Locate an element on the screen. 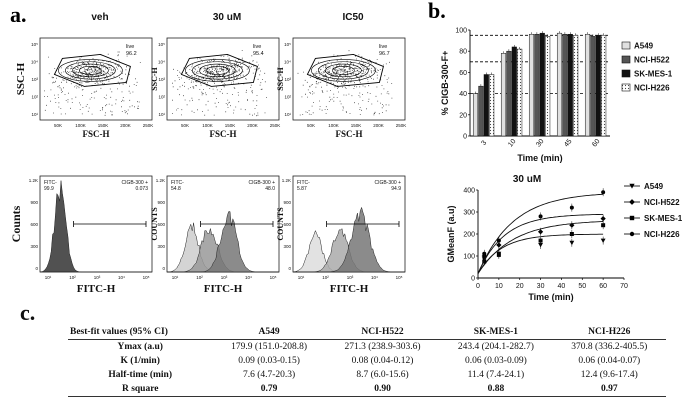 The height and width of the screenshot is (414, 685). y-tick-label: 10² is located at coordinates (34, 97).